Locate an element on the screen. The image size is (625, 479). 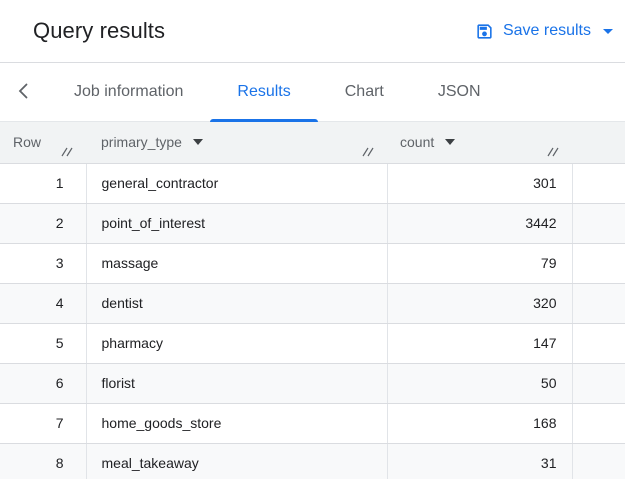
cell-count: 31 is located at coordinates (480, 461).